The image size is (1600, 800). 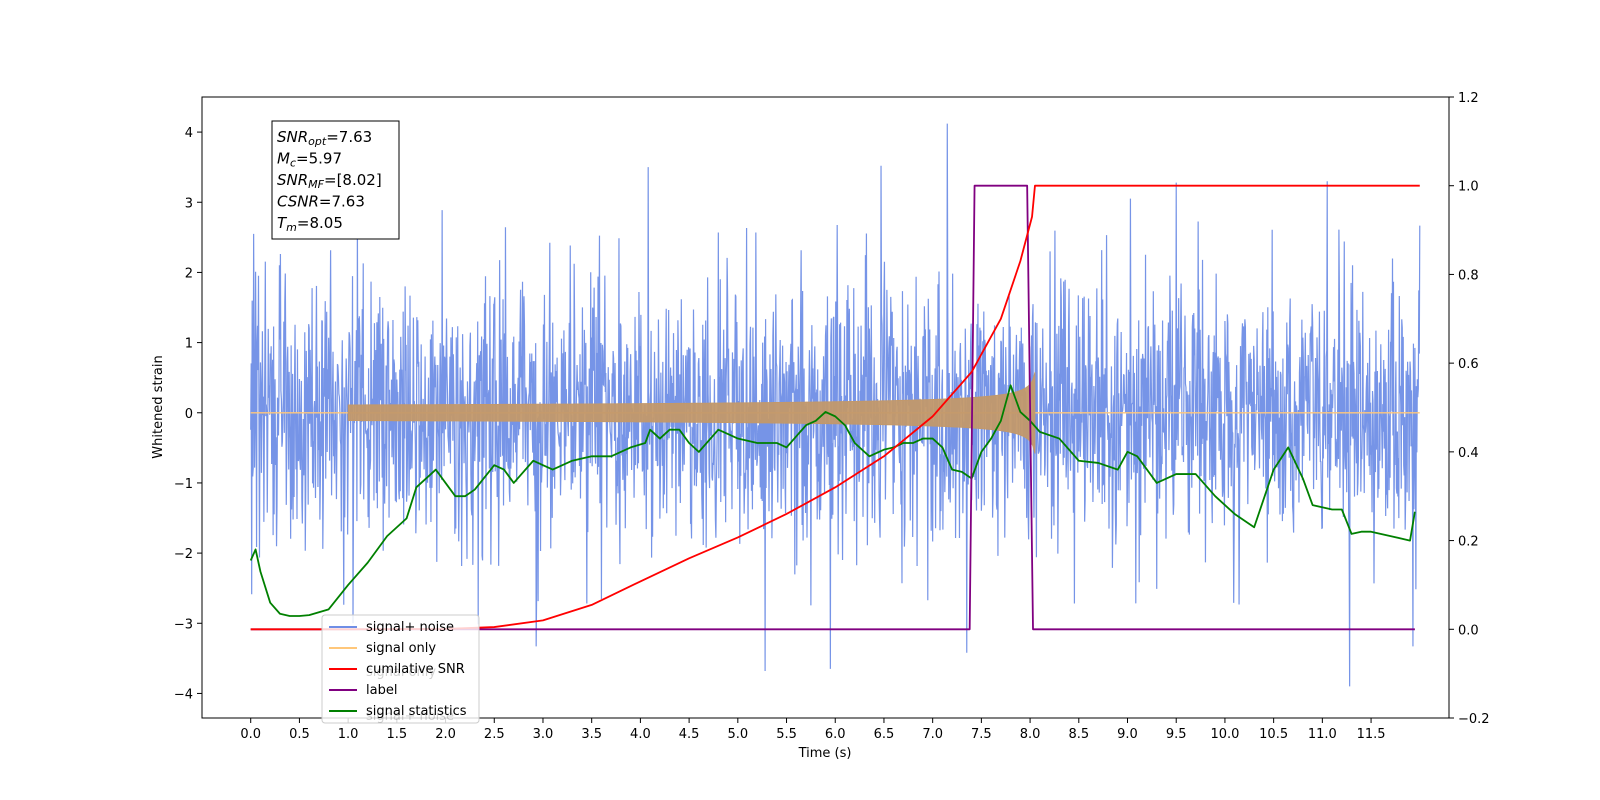 I want to click on annotation-frame, so click(x=335, y=180).